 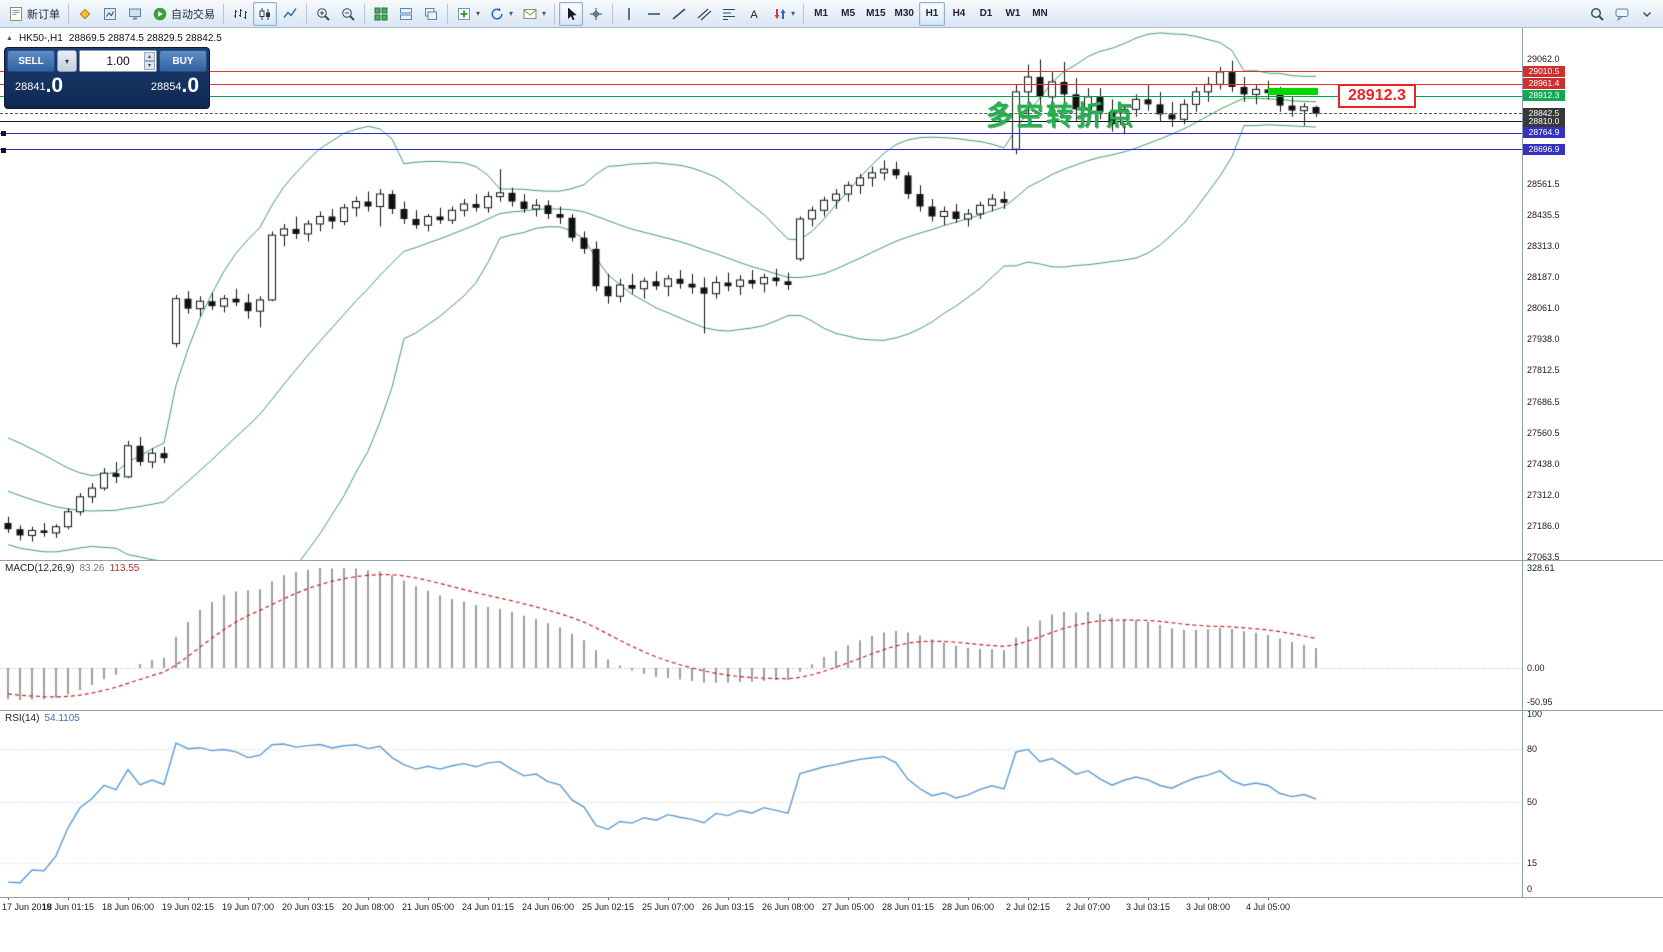 I want to click on symbol-timeframe: HK50-,H1, so click(x=40, y=38).